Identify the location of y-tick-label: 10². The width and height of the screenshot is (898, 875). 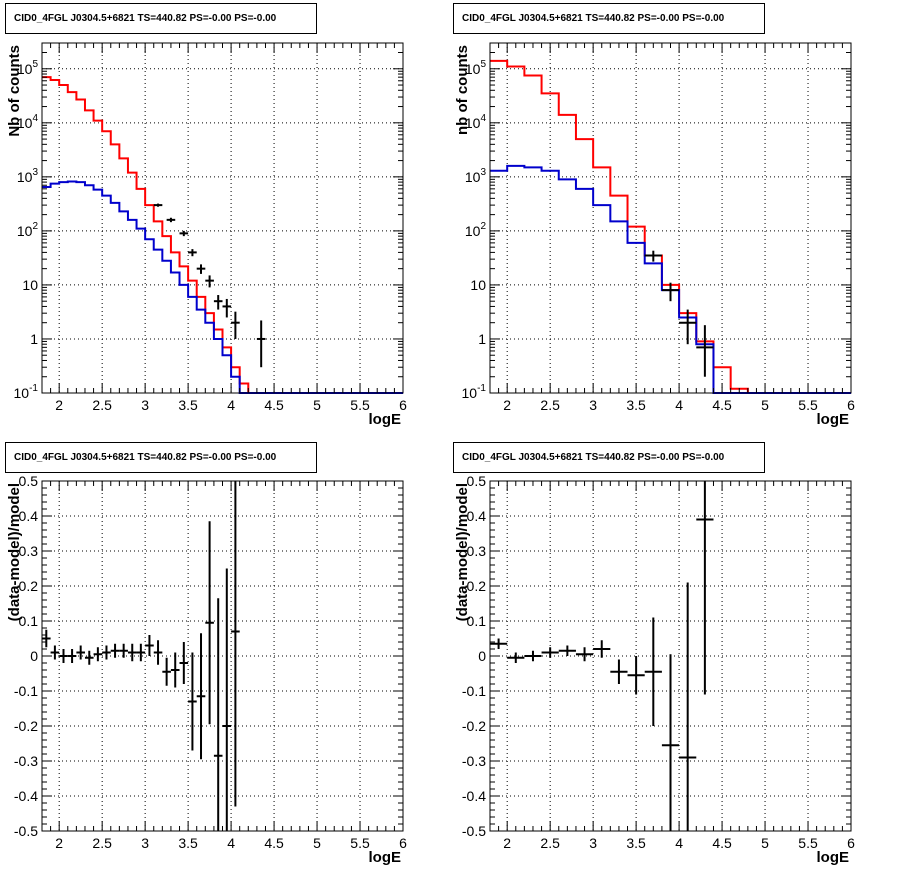
(476, 230).